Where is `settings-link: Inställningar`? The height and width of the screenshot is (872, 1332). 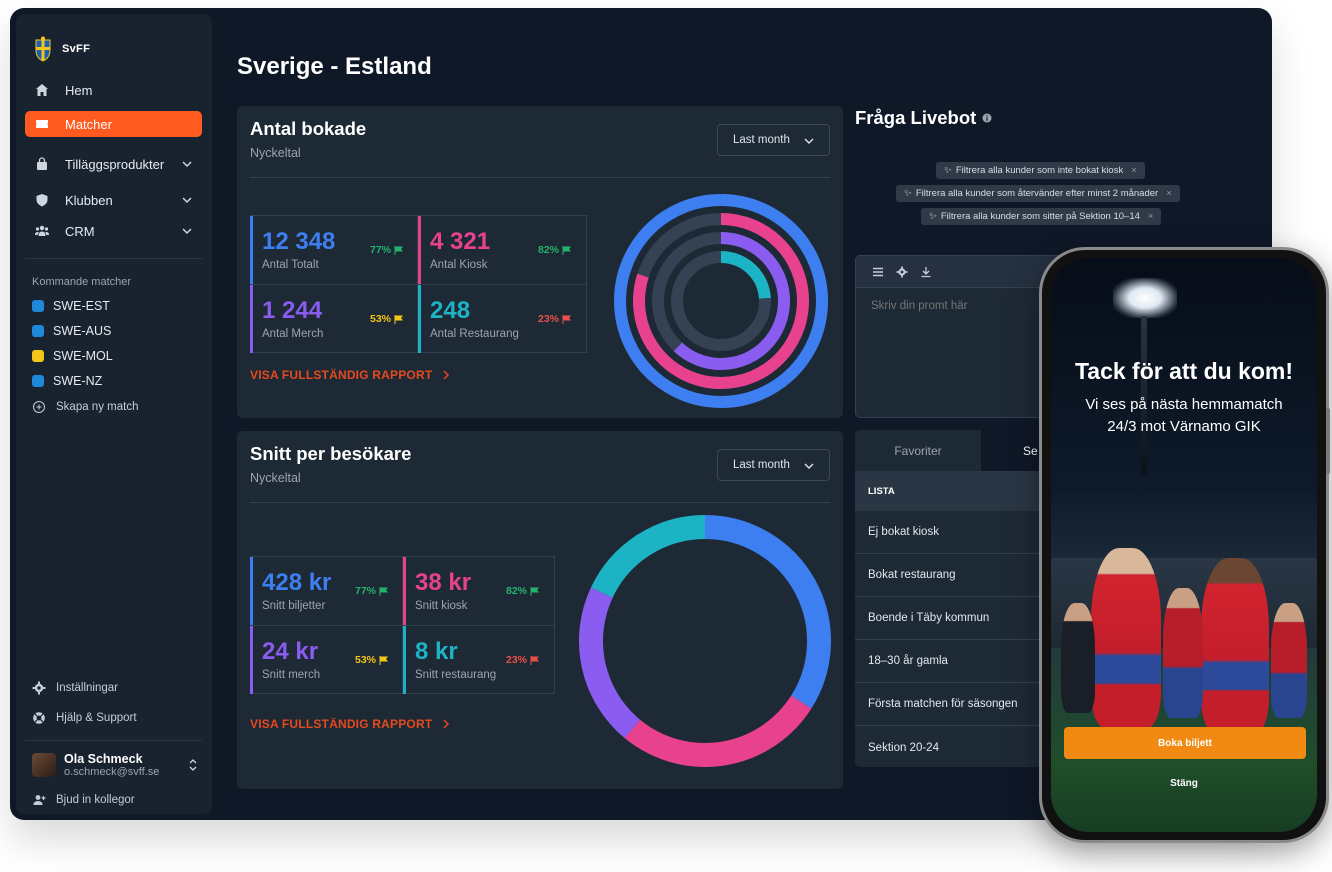 settings-link: Inställningar is located at coordinates (75, 688).